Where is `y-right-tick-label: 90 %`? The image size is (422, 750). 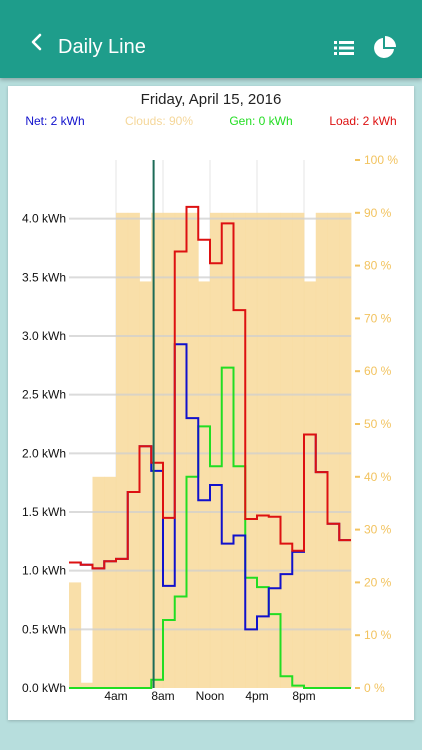
y-right-tick-label: 90 % is located at coordinates (378, 213).